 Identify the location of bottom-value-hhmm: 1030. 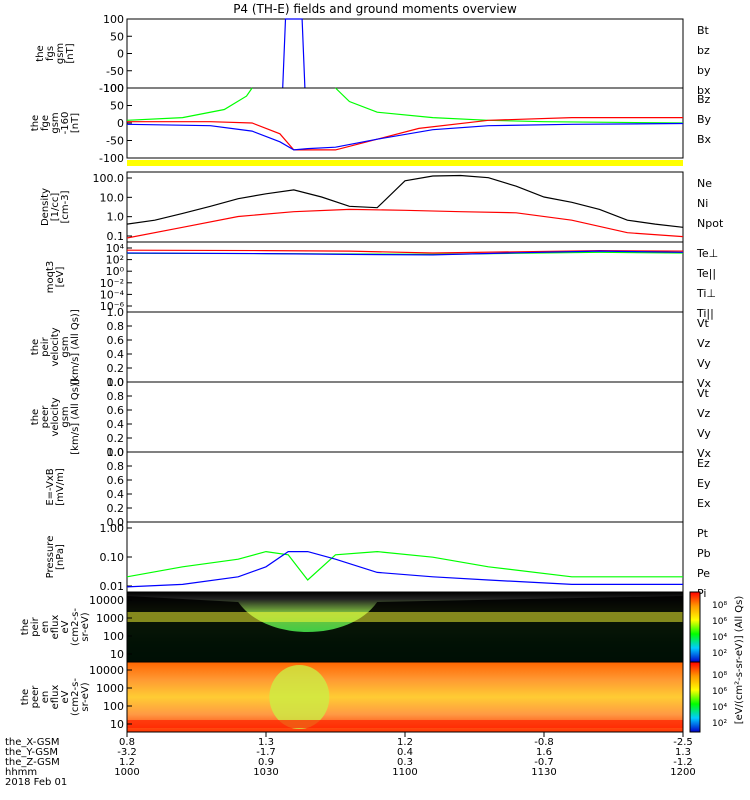
(265, 772).